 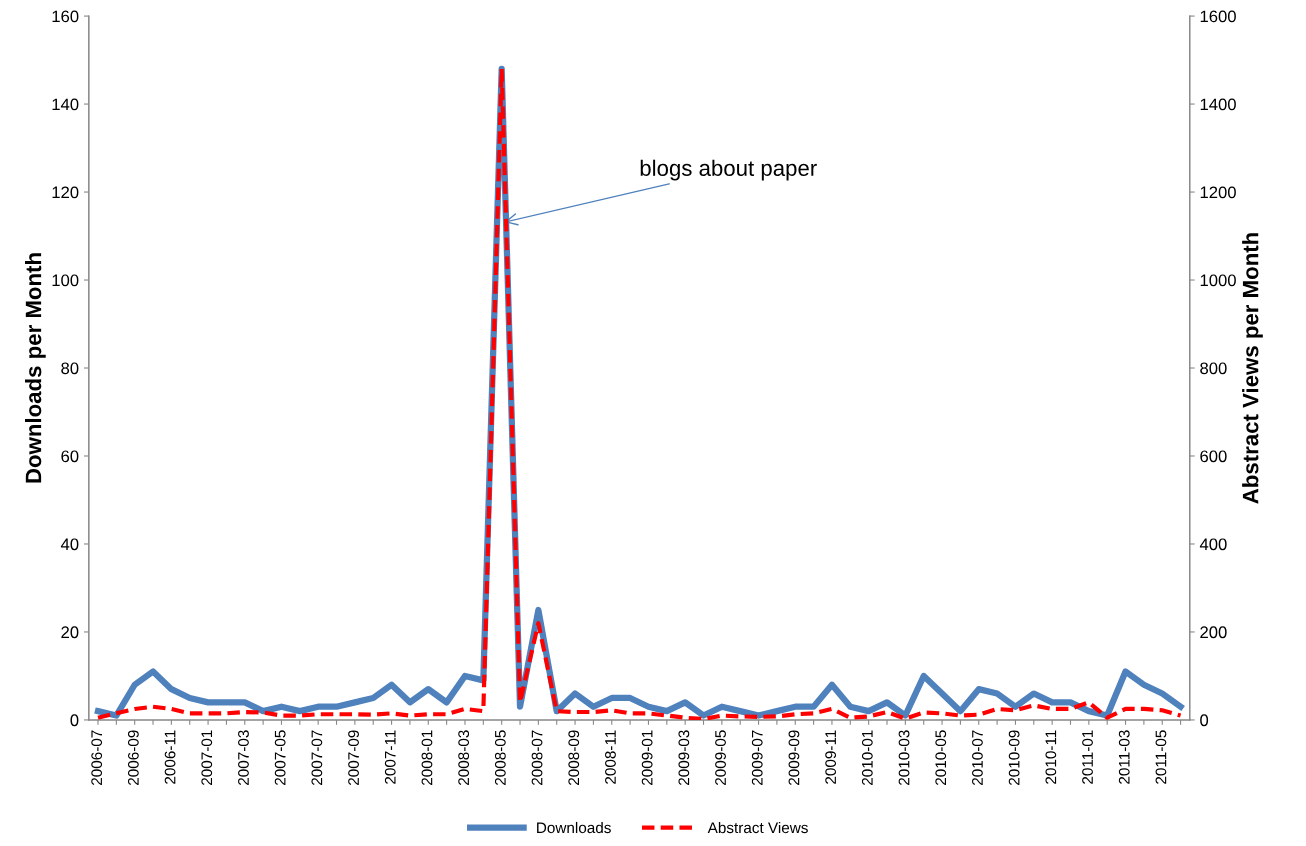 I want to click on y-tick-label: 60, so click(x=70, y=456).